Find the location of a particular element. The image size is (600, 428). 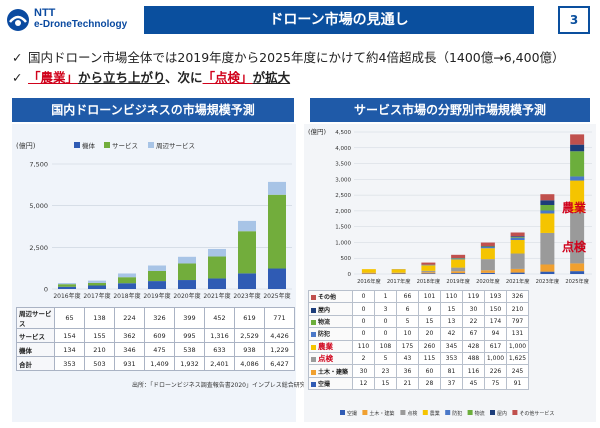

right-unit-label: (億円) is located at coordinates (317, 131).